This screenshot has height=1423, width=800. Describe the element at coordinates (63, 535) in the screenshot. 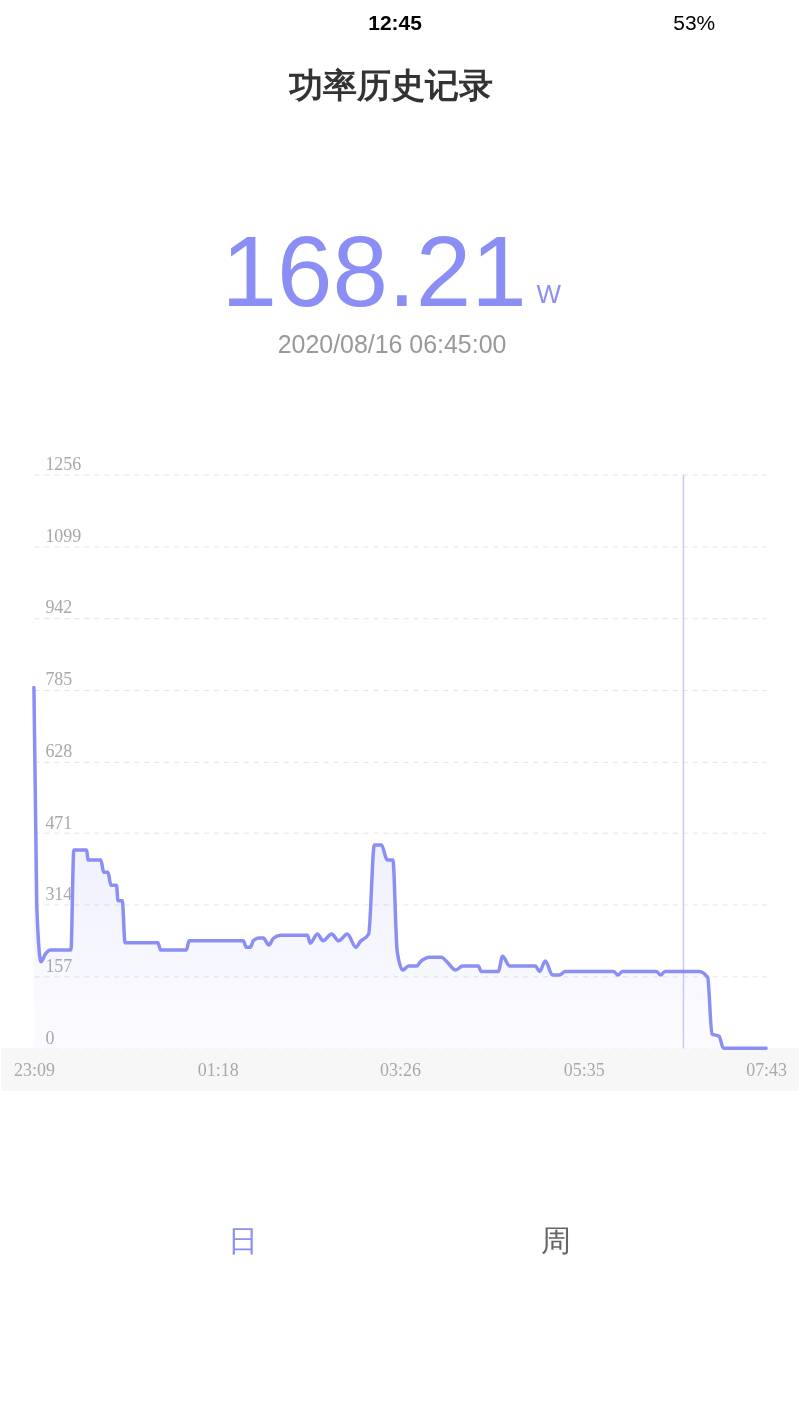

I see `y-tick-label: 1099` at that location.